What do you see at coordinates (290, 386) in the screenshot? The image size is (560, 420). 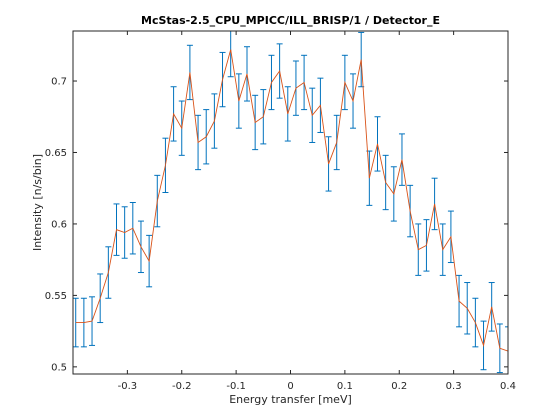 I see `x-tick-label: 0` at bounding box center [290, 386].